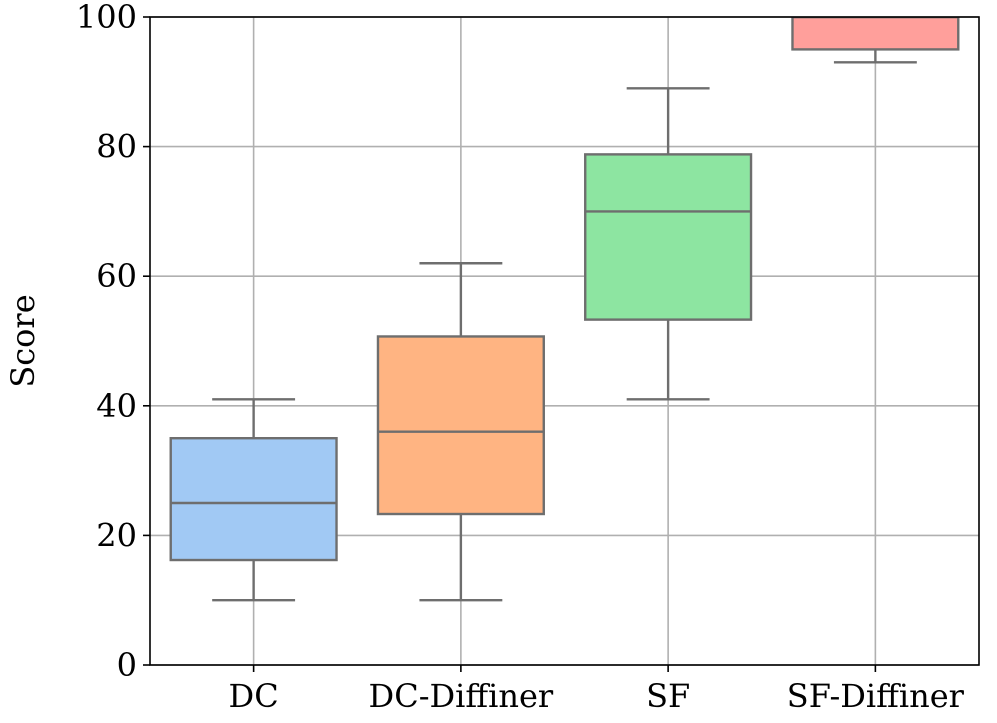  Describe the element at coordinates (461, 696) in the screenshot. I see `x-tick-label: DC-Diffiner` at that location.